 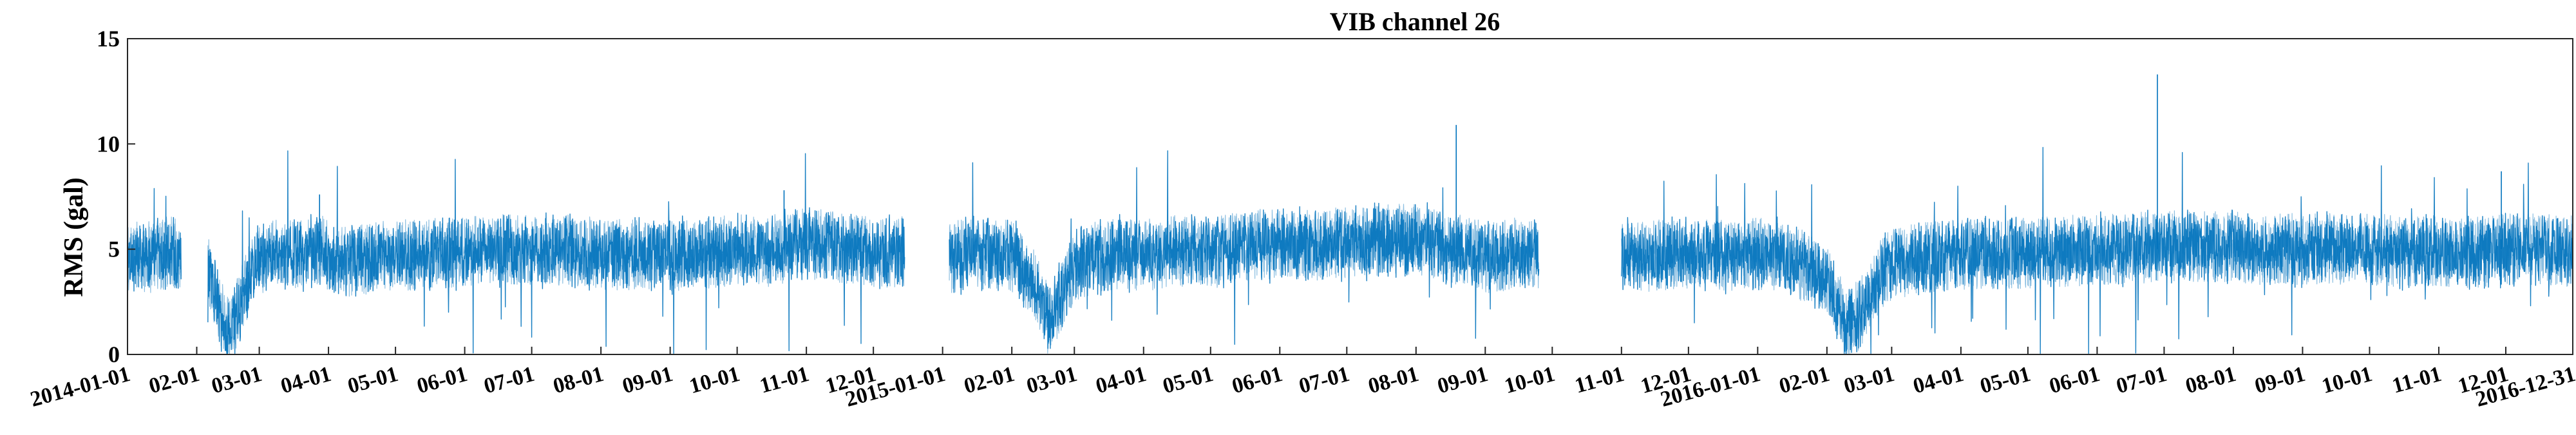 What do you see at coordinates (108, 39) in the screenshot?
I see `y-tick-label: 15` at bounding box center [108, 39].